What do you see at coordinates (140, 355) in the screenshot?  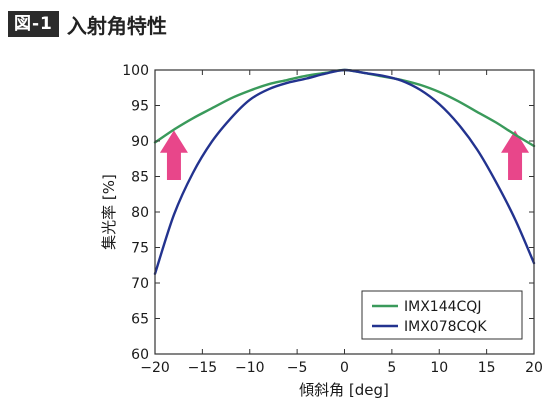 I see `y-tick-label: 60` at bounding box center [140, 355].